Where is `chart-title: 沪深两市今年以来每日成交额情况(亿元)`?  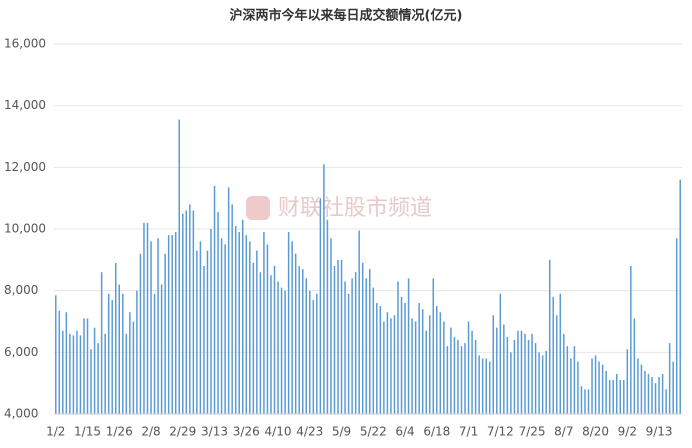
chart-title: 沪深两市今年以来每日成交额情况(亿元) is located at coordinates (346, 16).